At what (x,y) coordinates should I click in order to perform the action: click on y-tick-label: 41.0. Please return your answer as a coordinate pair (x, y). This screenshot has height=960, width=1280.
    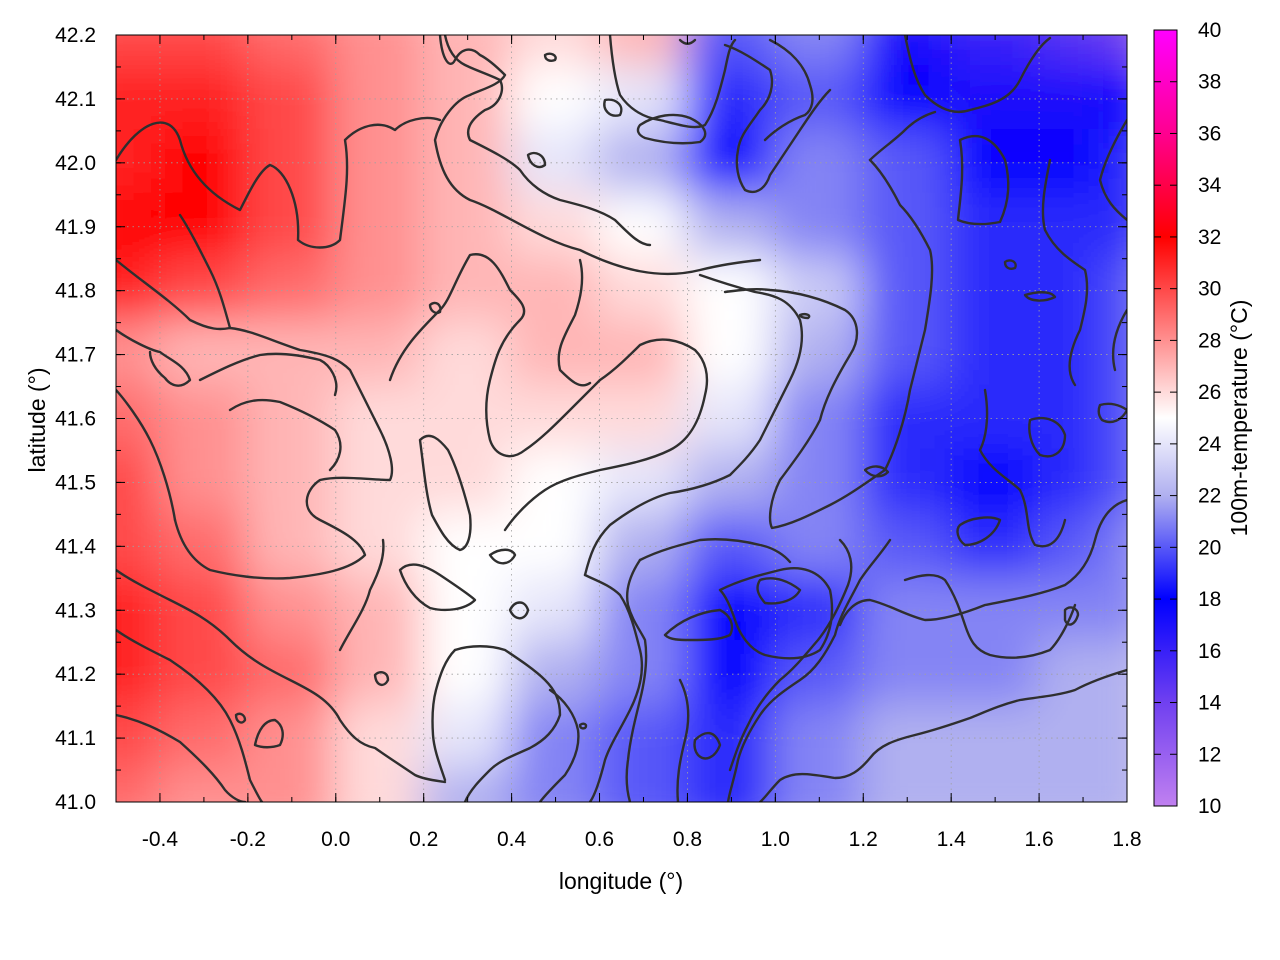
    Looking at the image, I should click on (75, 802).